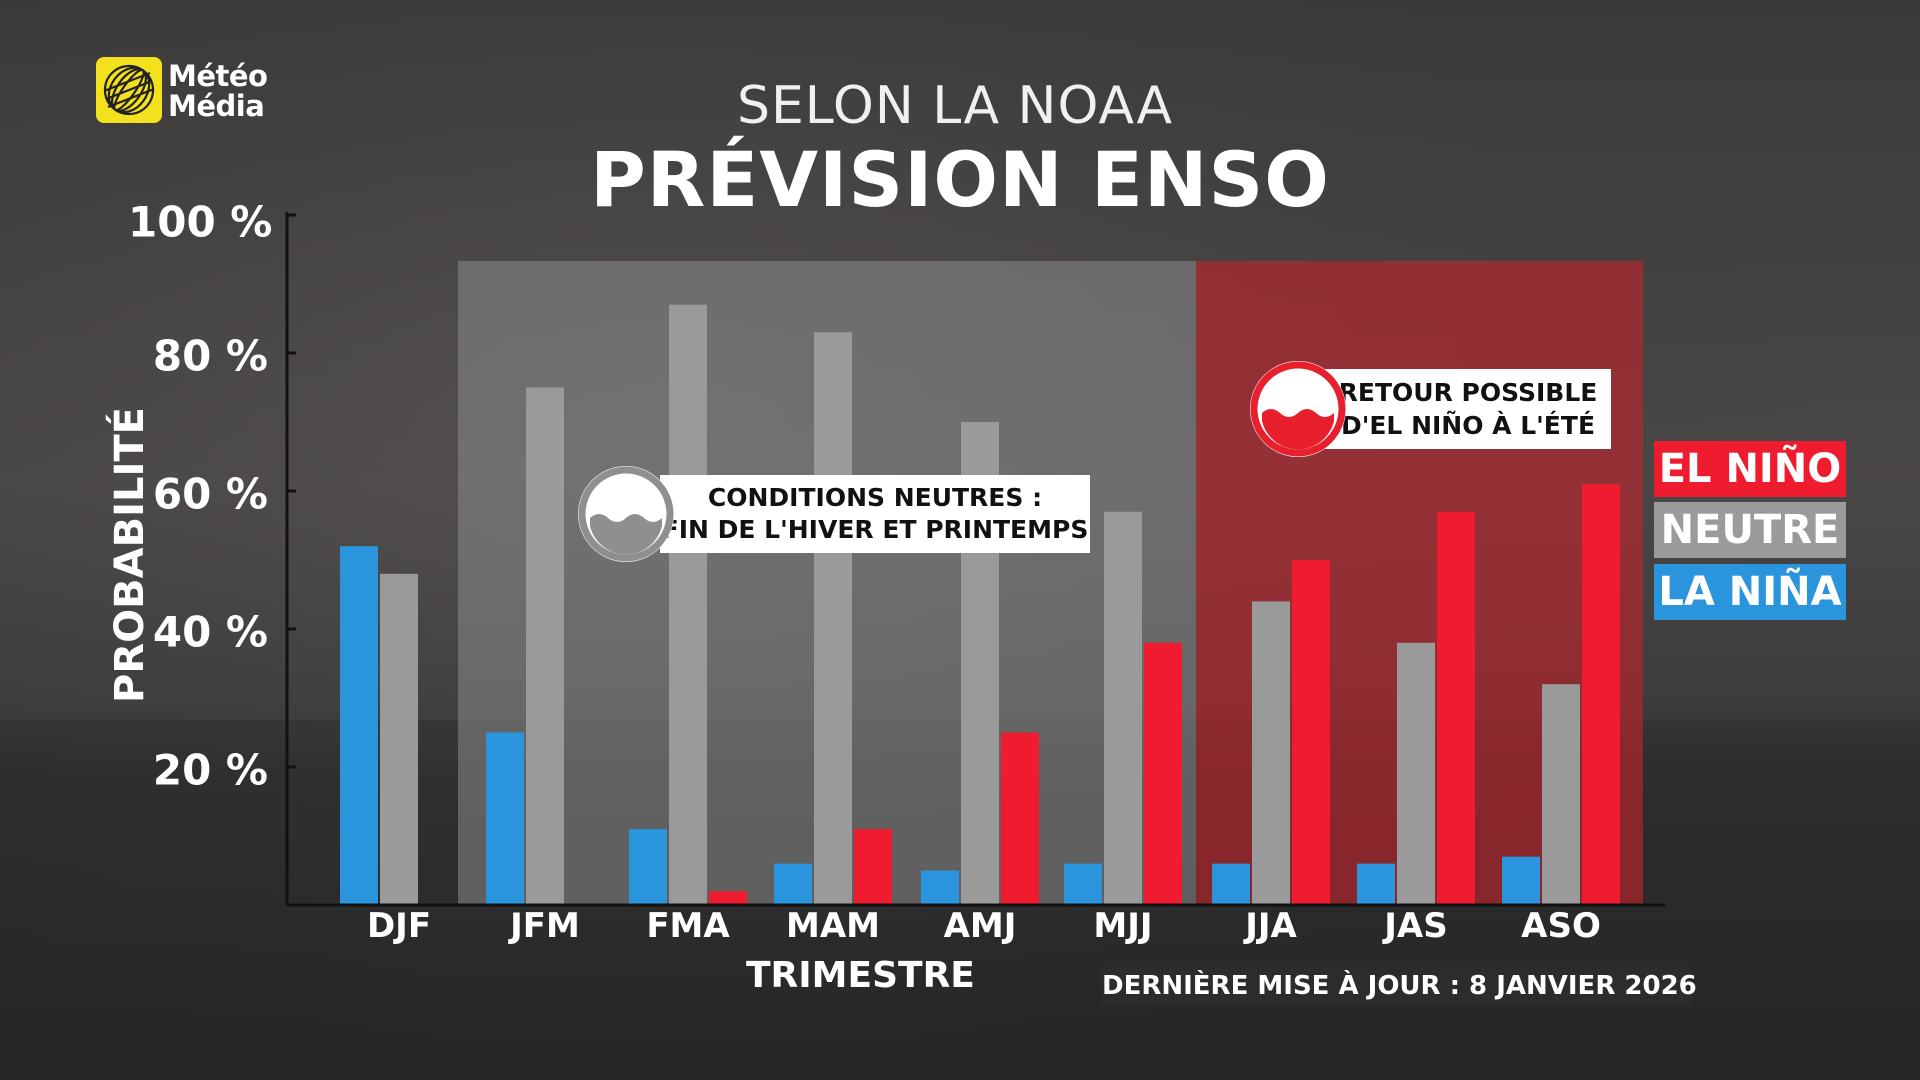 The width and height of the screenshot is (1920, 1080). What do you see at coordinates (648, 867) in the screenshot?
I see `bar-la-ni-a-fma` at bounding box center [648, 867].